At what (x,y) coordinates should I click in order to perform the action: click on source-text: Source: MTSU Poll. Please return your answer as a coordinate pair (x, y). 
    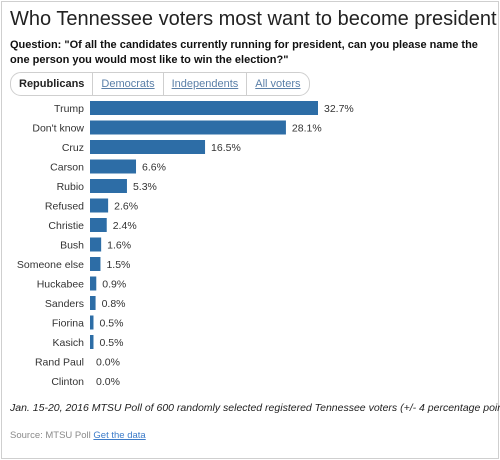
    Looking at the image, I should click on (50, 435).